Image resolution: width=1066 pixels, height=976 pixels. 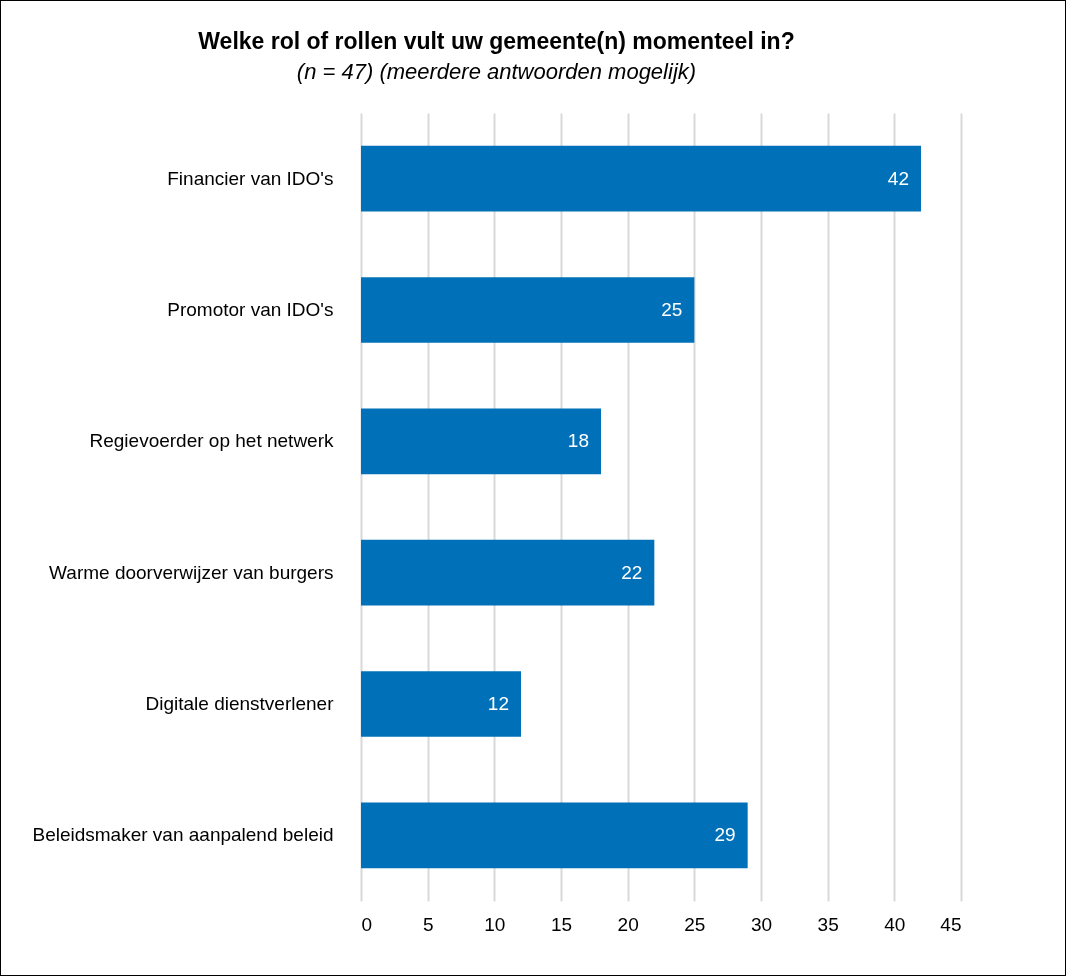 I want to click on data-label: 25, so click(x=672, y=309).